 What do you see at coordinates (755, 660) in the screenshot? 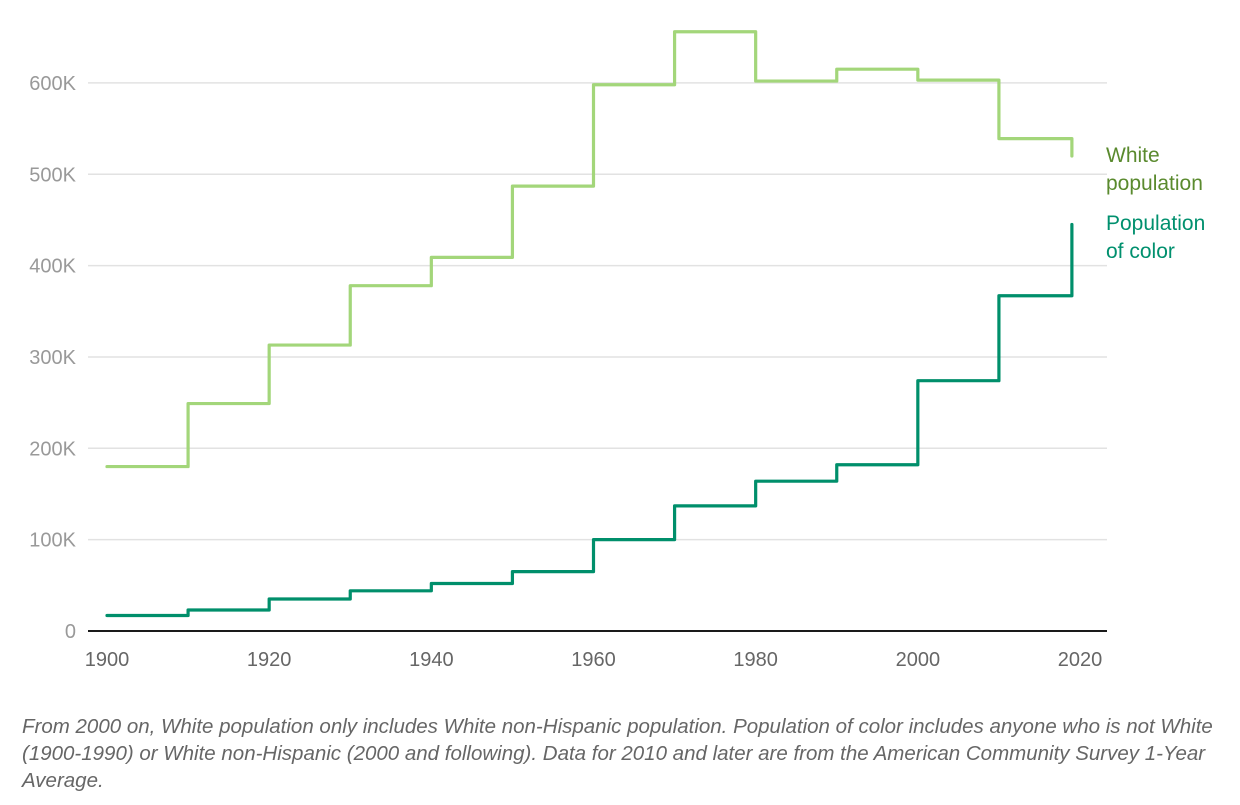
I see `x-tick-label: 1980` at bounding box center [755, 660].